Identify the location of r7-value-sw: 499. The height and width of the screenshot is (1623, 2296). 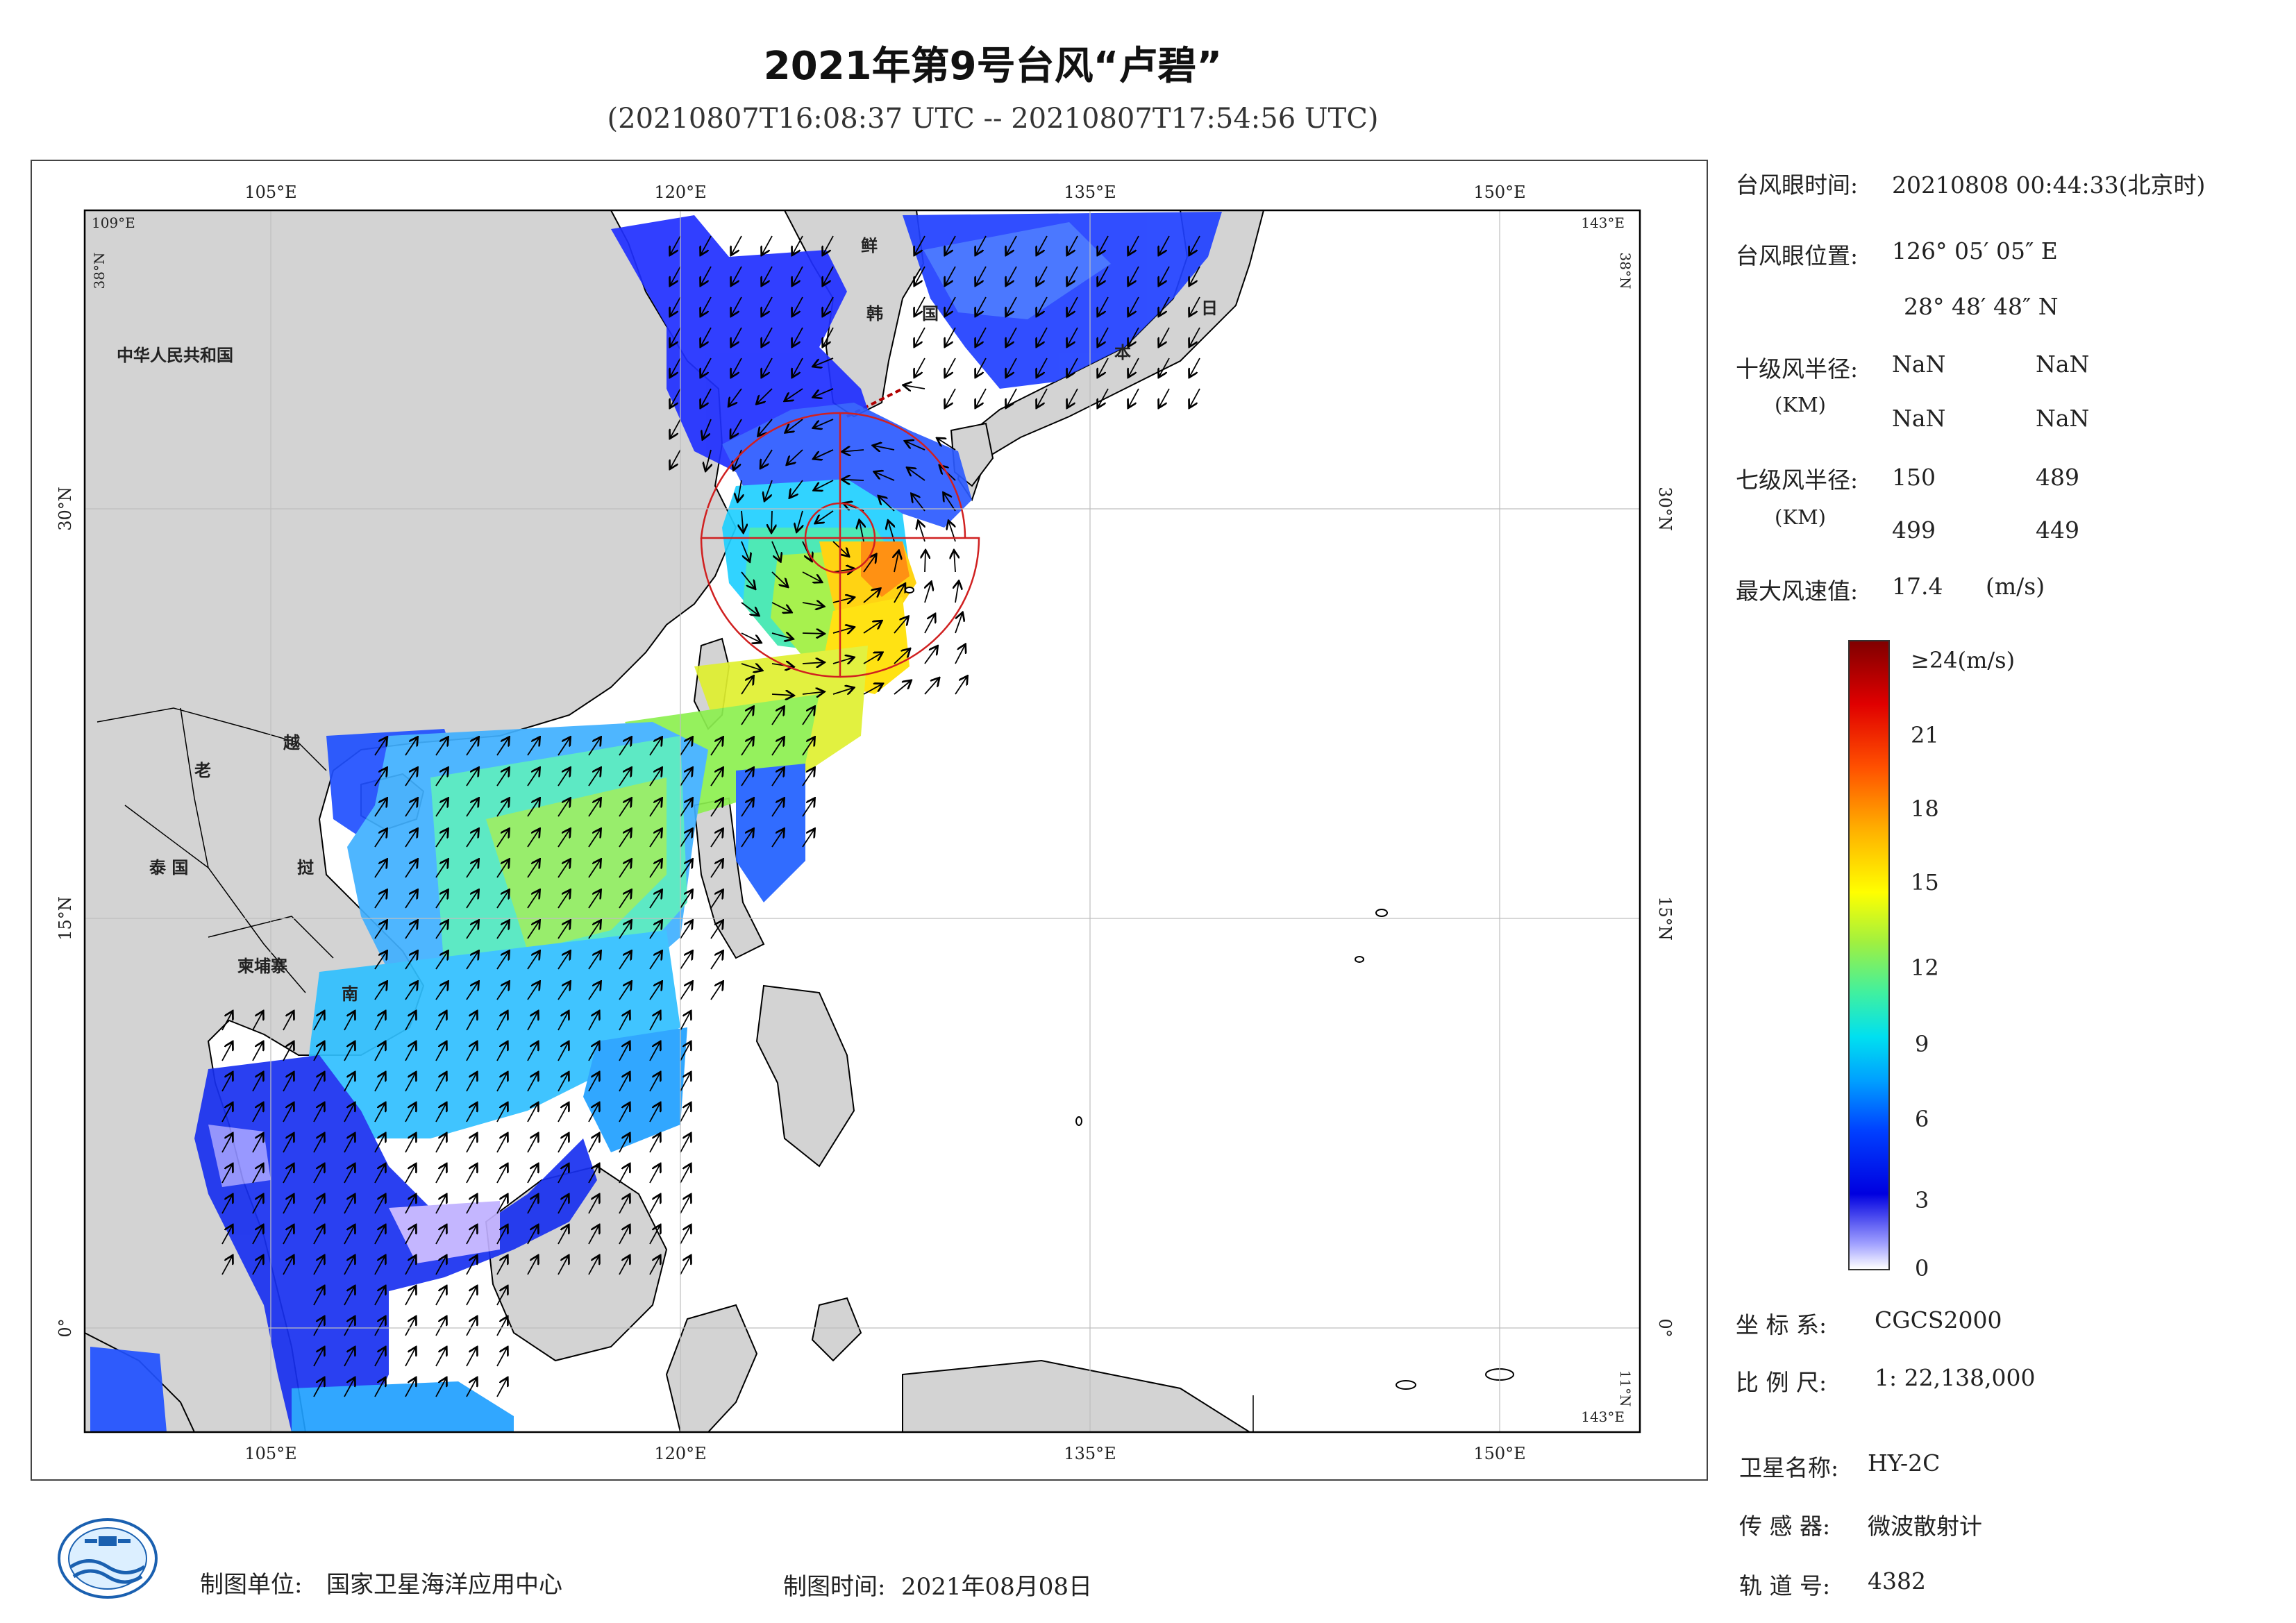
(1914, 530).